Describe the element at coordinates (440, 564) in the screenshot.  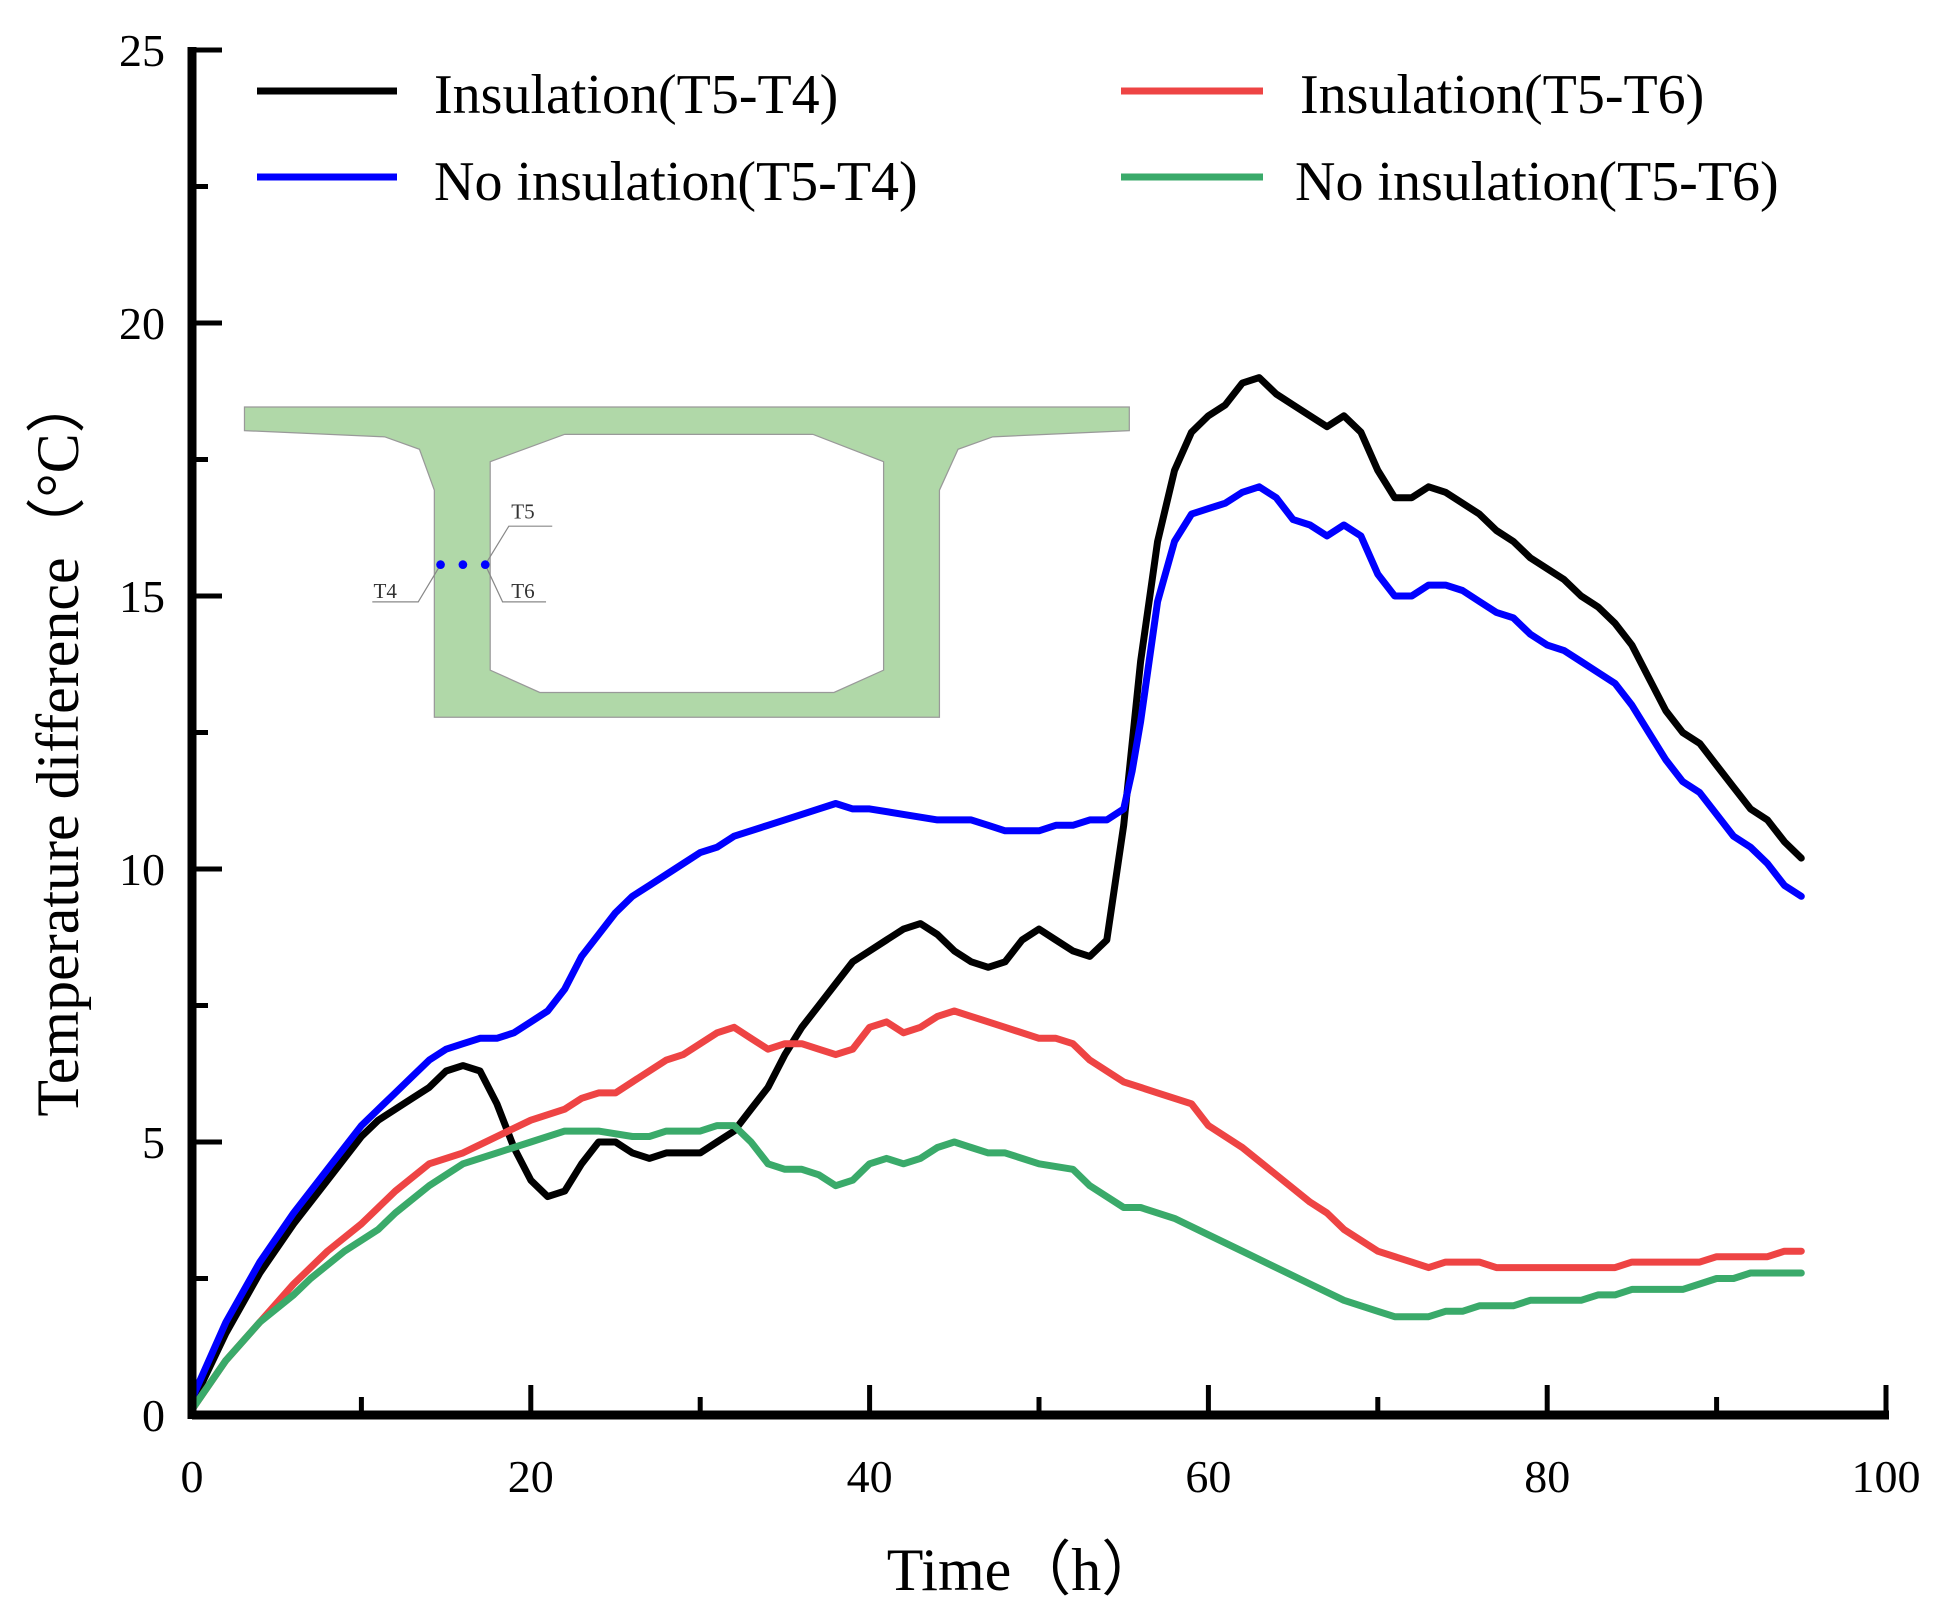
I see `sensor-t4-dot` at that location.